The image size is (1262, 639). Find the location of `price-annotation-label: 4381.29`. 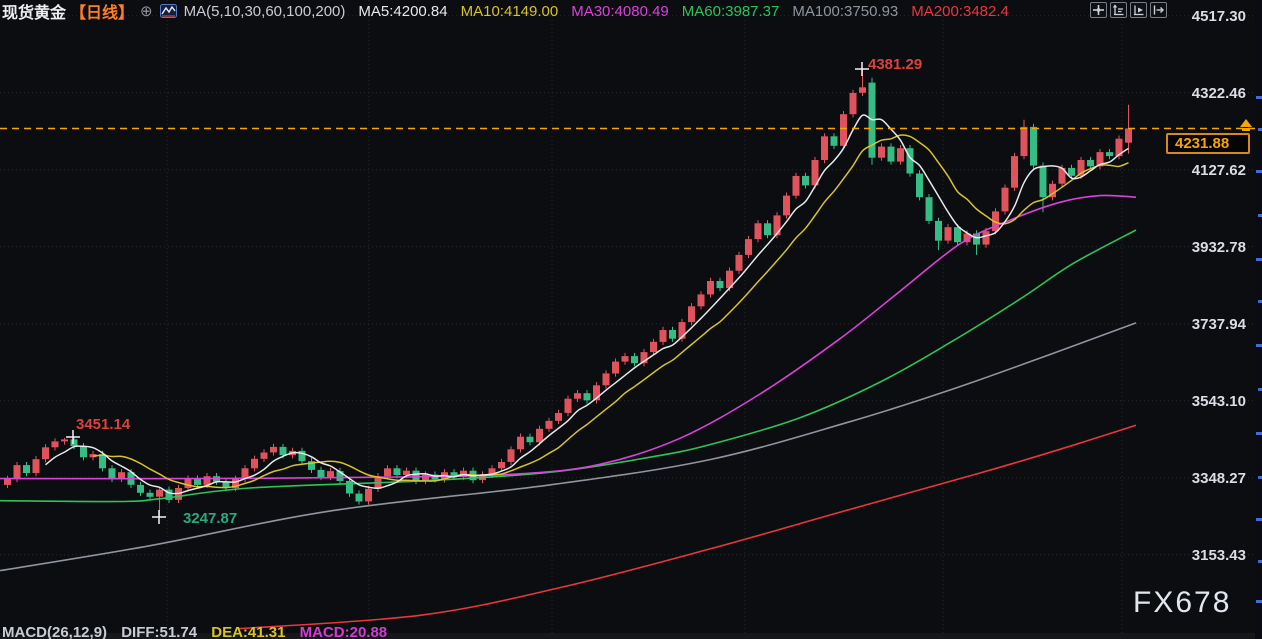

price-annotation-label: 4381.29 is located at coordinates (895, 64).